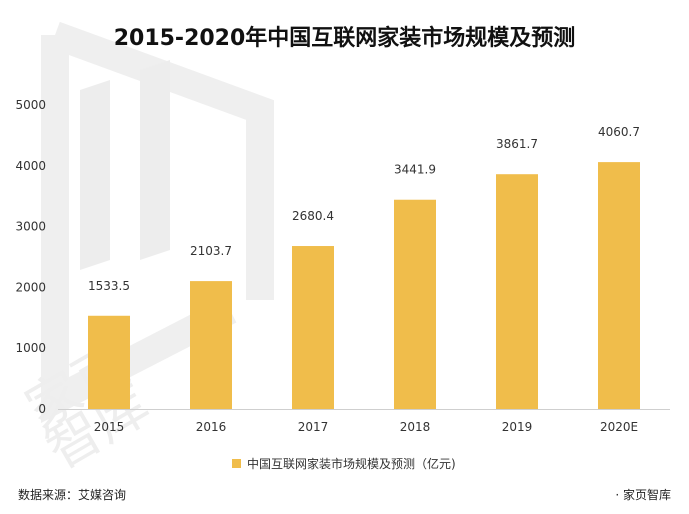  I want to click on source-note: 数据来源：艾媒咨询, so click(72, 495).